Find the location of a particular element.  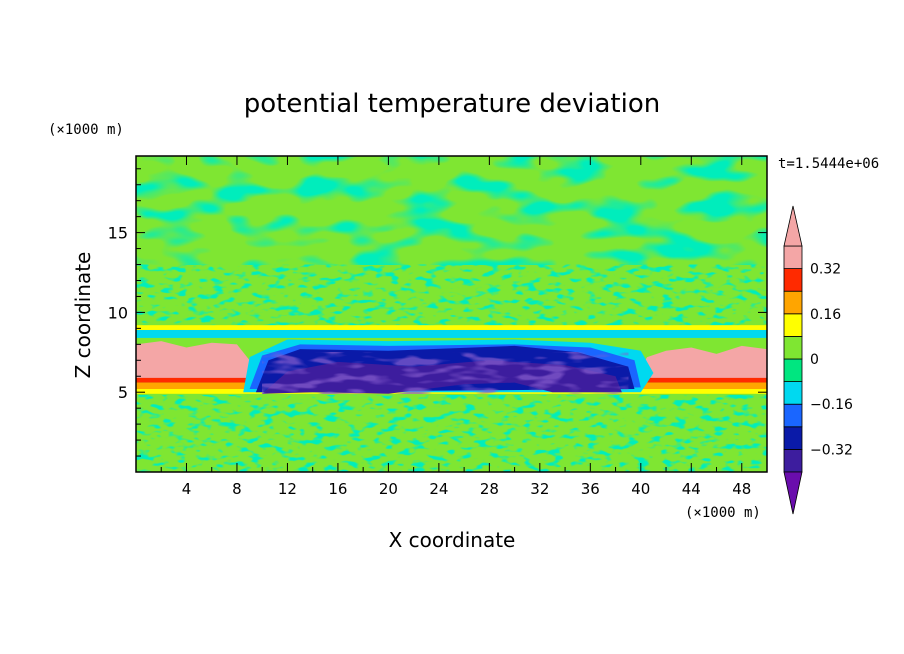

x-tick-label: 12 is located at coordinates (287, 489).